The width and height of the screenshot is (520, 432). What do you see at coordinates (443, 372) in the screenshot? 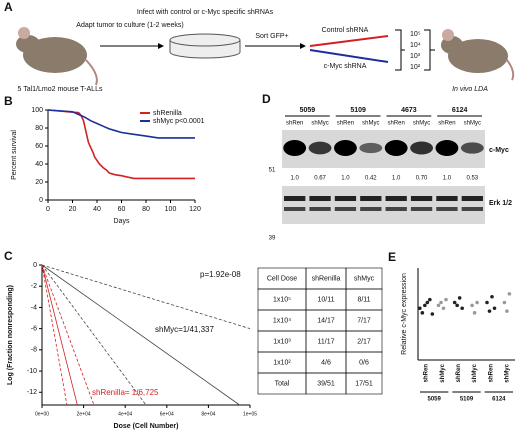
I see `x-tick-label: shMyc` at bounding box center [443, 372].